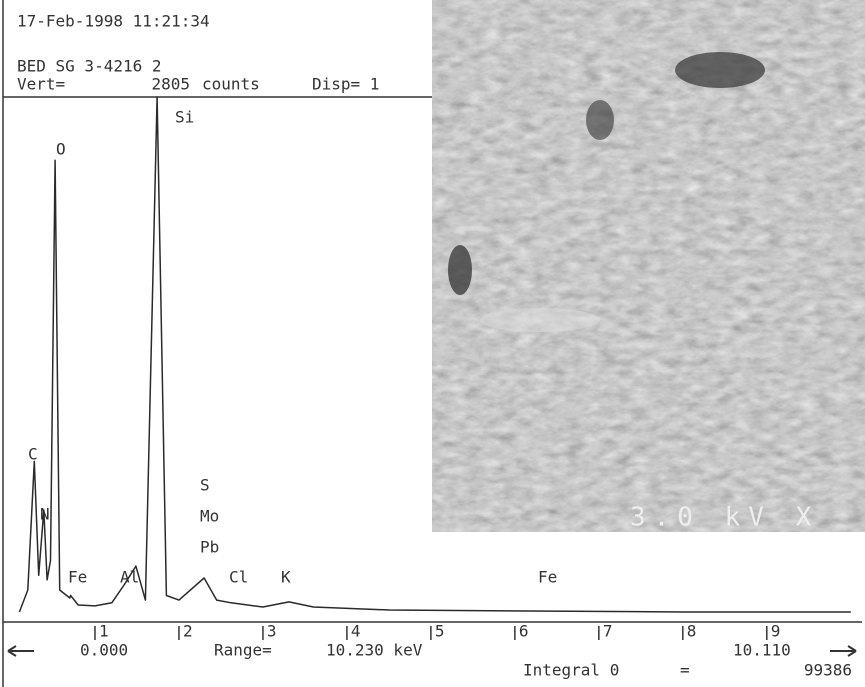  I want to click on x-tick-label: 1, so click(104, 631).